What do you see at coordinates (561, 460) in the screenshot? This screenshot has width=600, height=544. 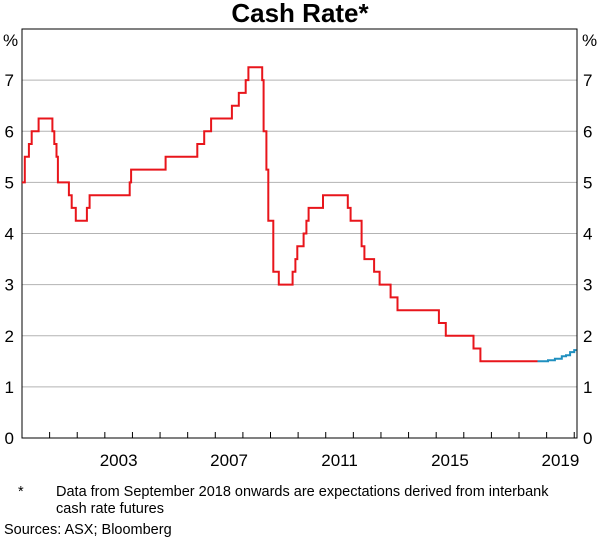 I see `x-tick-label: 2019` at bounding box center [561, 460].